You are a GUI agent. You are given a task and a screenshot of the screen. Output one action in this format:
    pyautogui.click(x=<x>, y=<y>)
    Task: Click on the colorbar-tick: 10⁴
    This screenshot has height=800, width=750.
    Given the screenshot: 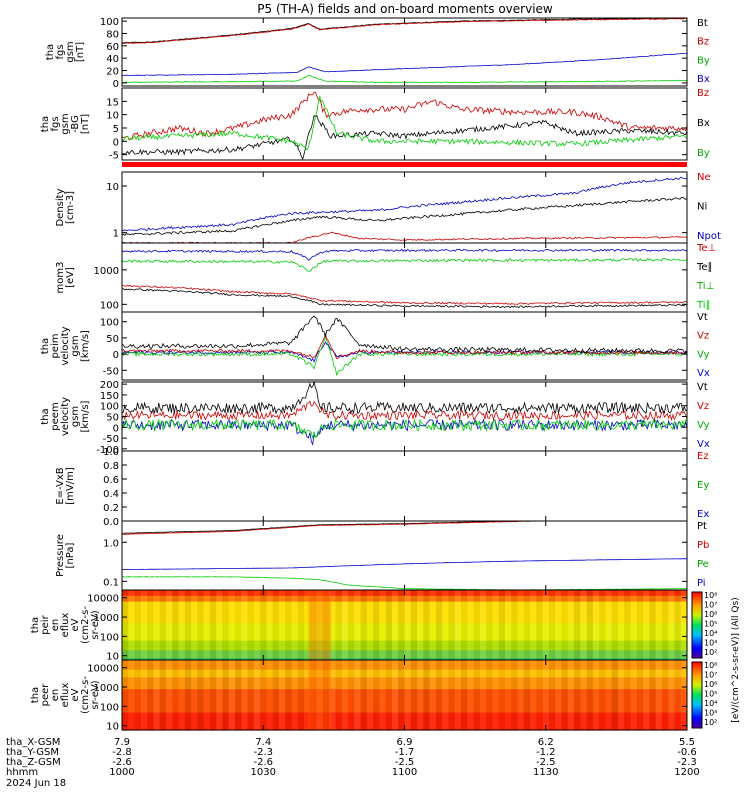 What is the action you would take?
    pyautogui.click(x=710, y=703)
    